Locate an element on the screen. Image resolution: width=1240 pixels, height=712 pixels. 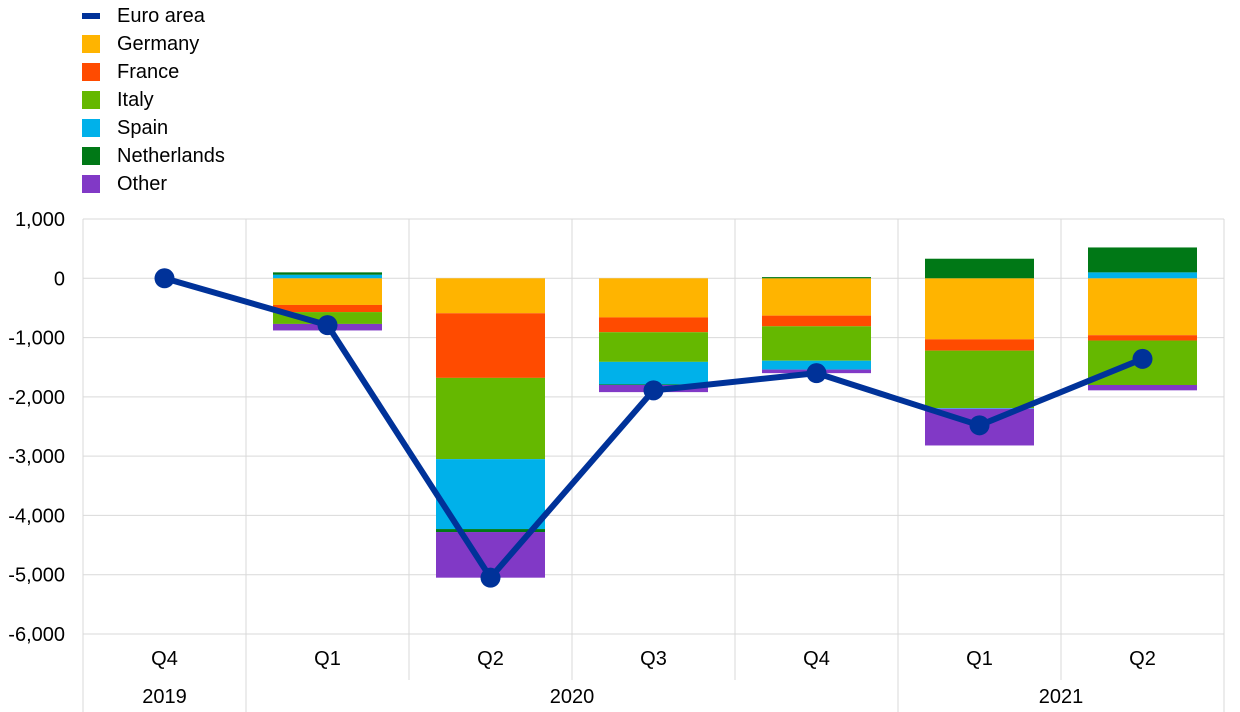
y-tick-label: -3,000 is located at coordinates (36, 457).